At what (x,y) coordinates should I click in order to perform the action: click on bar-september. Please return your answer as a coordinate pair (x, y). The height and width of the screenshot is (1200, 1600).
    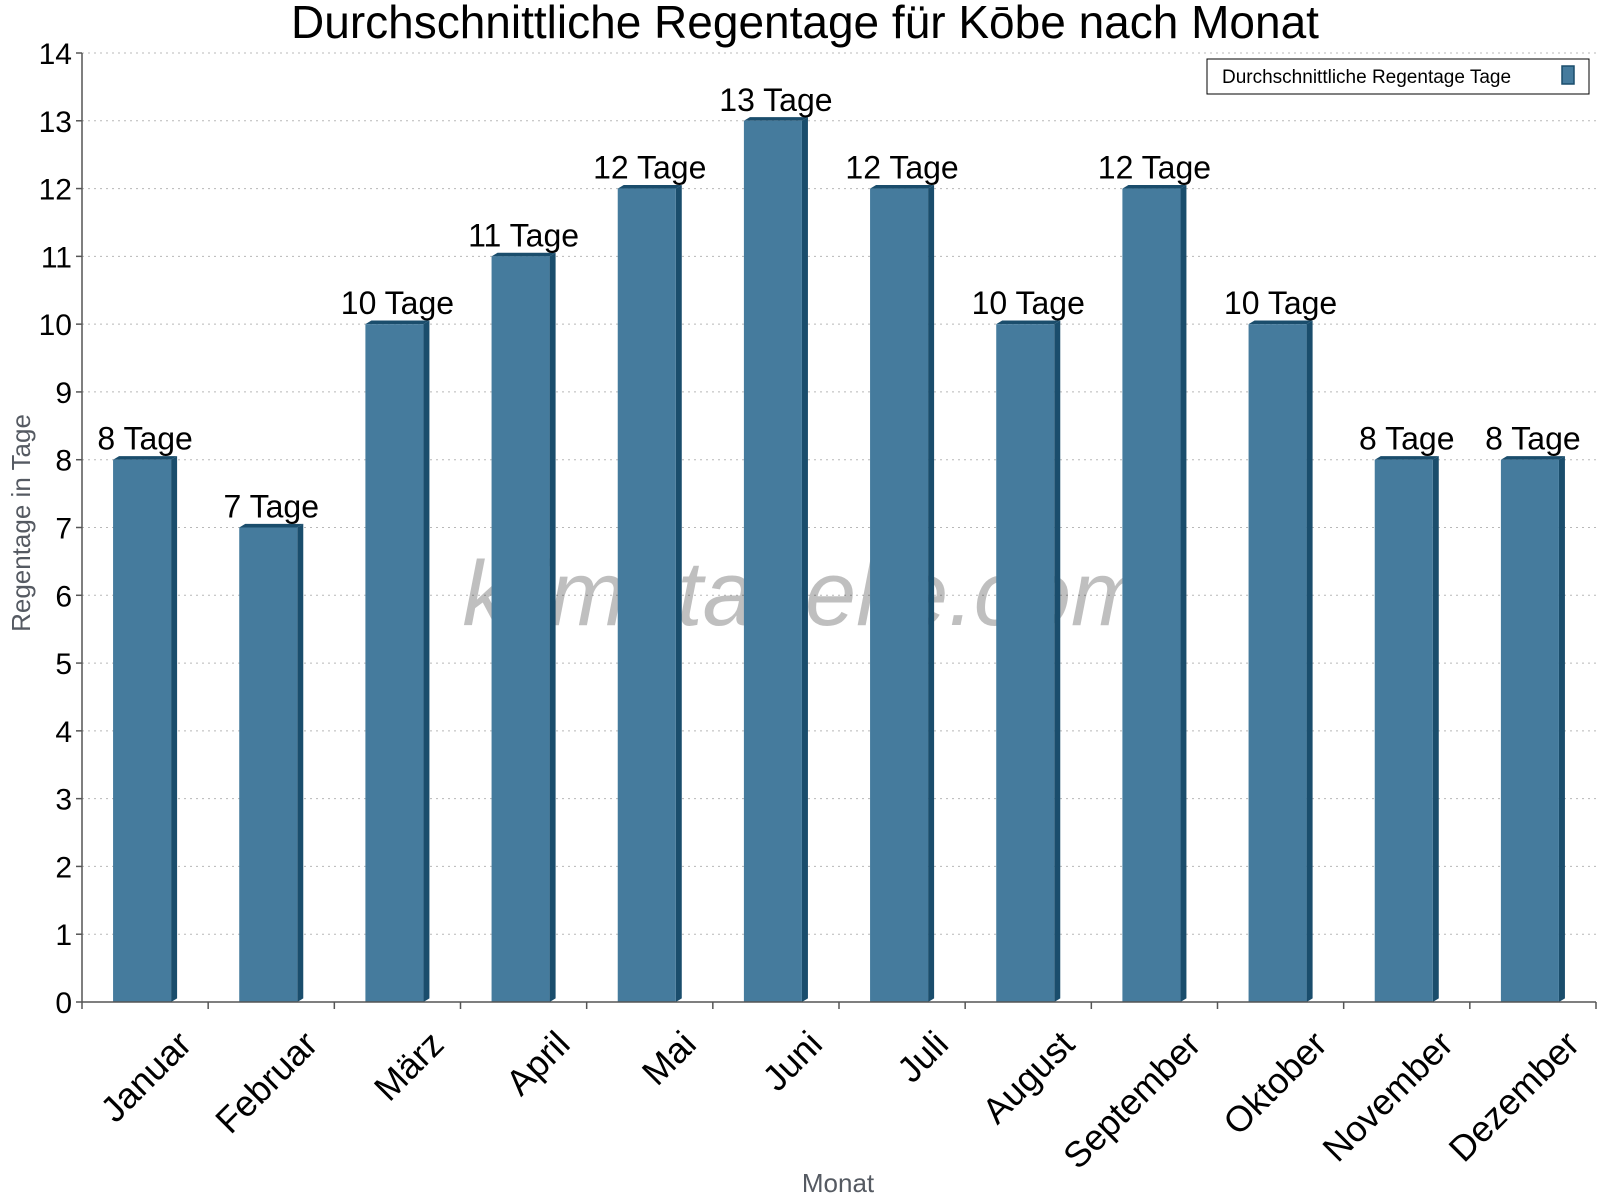
    Looking at the image, I should click on (1154, 593).